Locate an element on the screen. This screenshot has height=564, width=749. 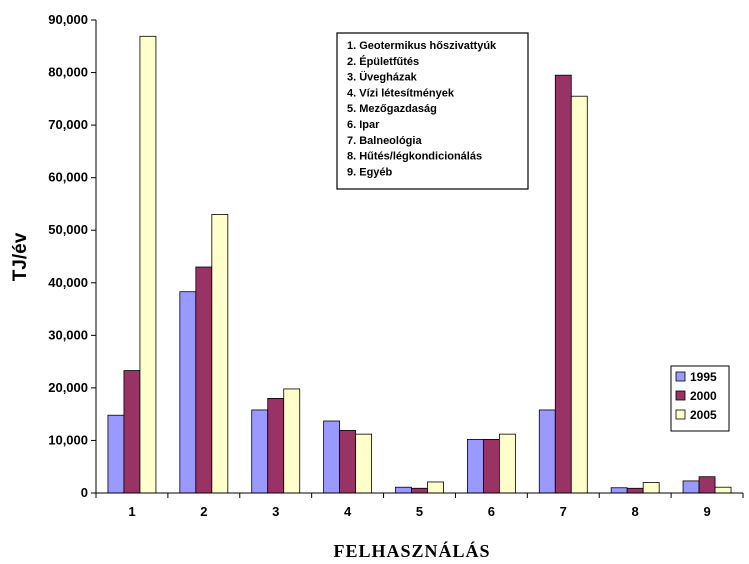
category-key-item: 7. Balneológia is located at coordinates (384, 141).